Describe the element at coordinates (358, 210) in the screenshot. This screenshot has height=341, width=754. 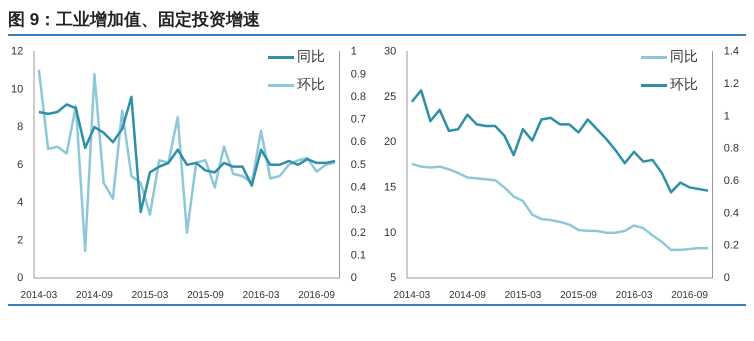
I see `y2-tick-label: 0.3` at that location.